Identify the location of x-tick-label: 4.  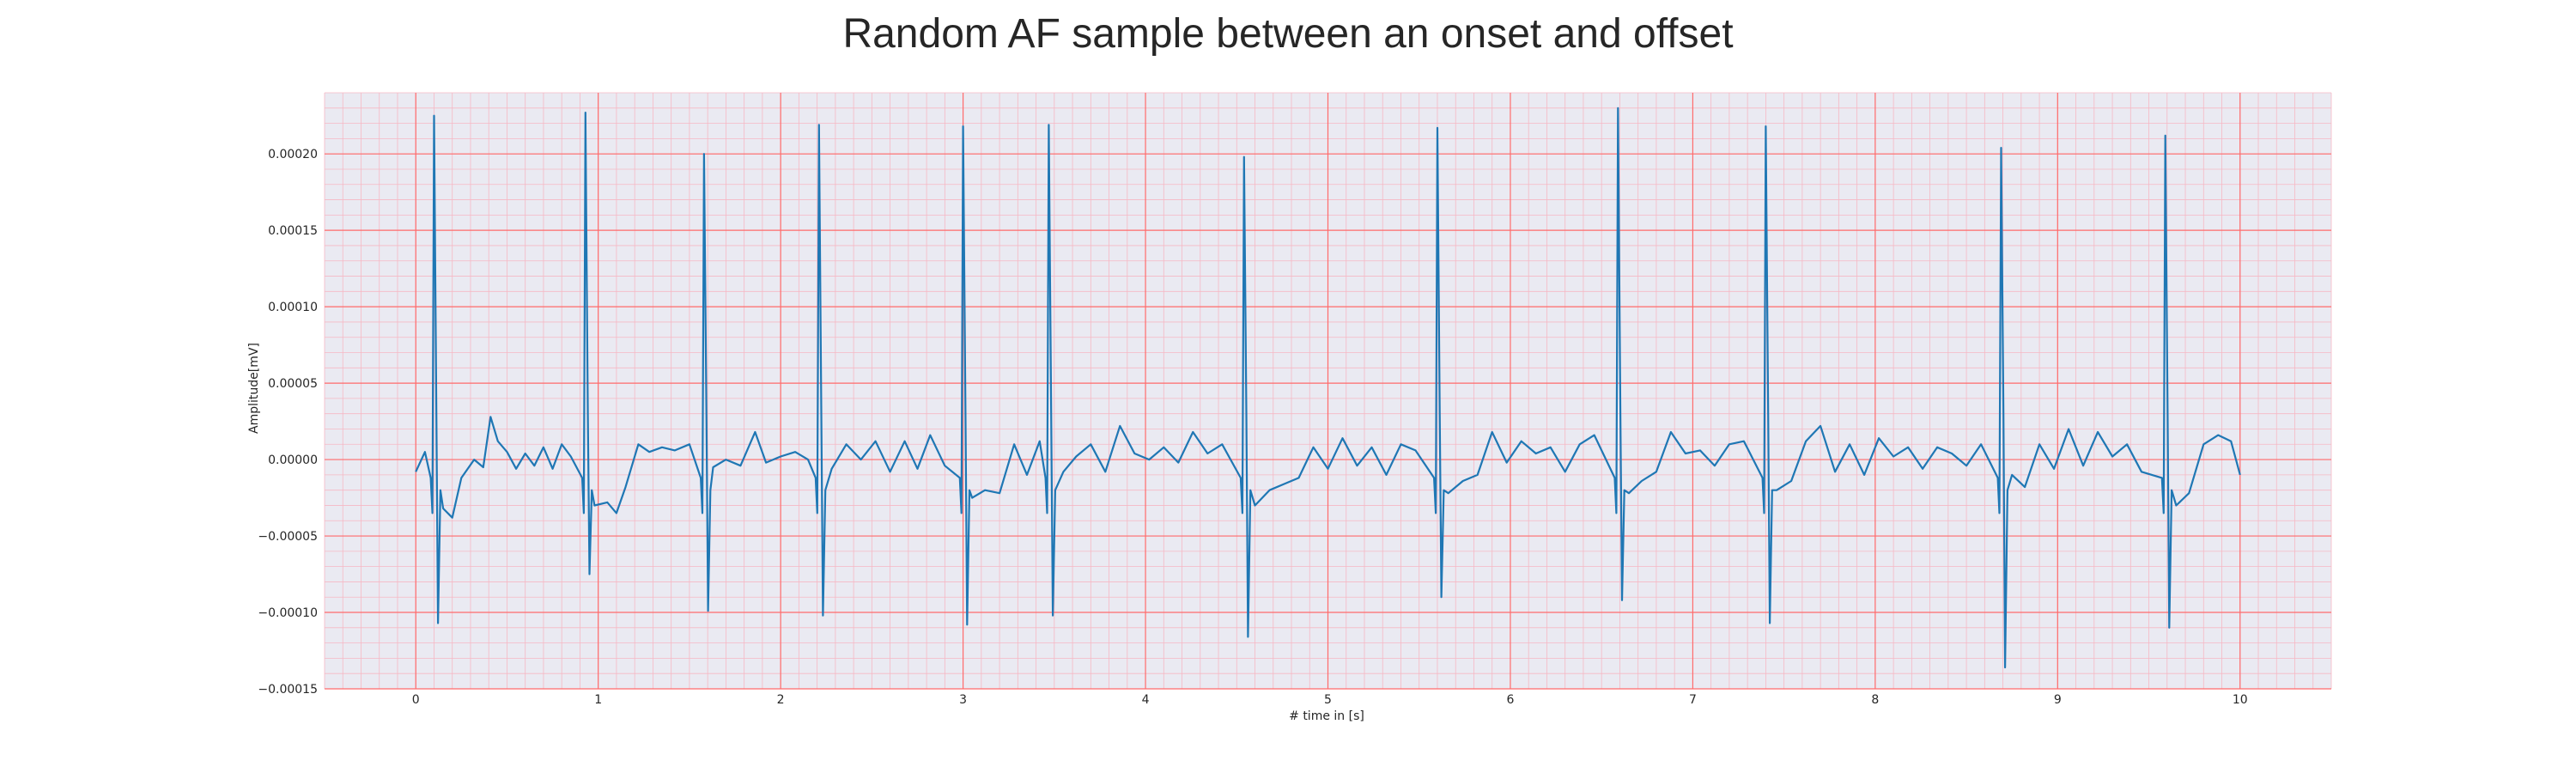
(1146, 700).